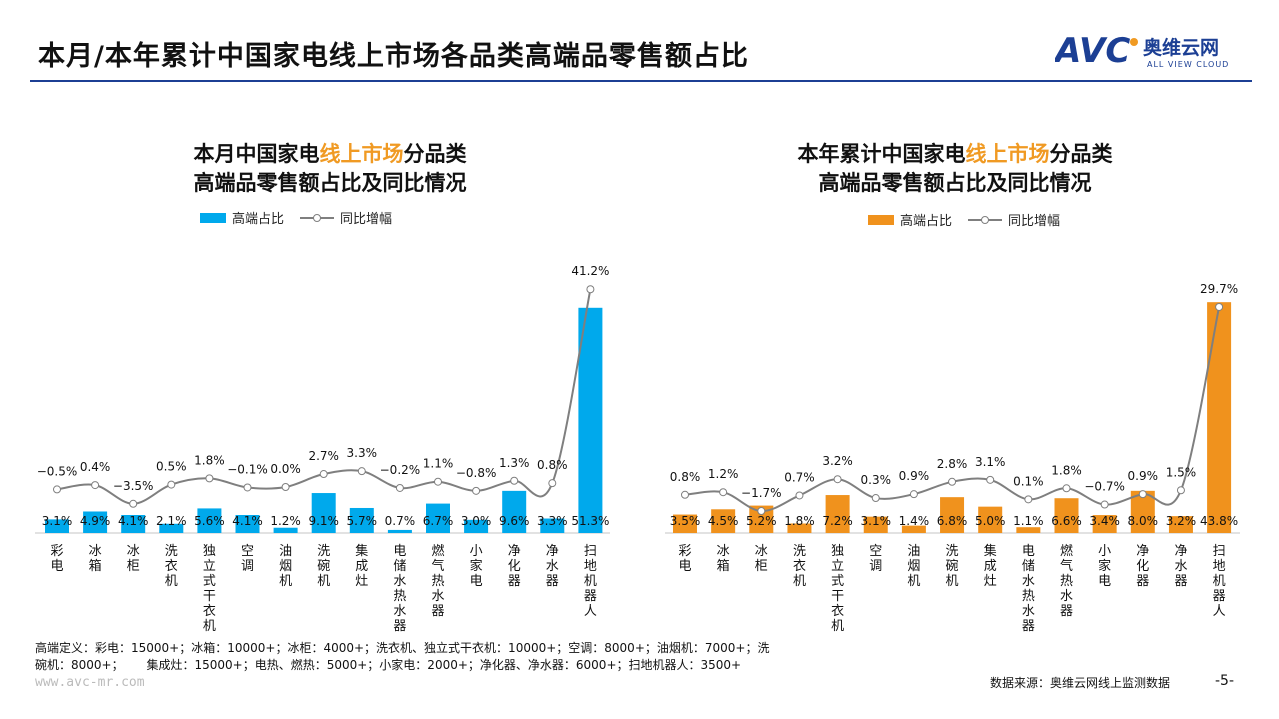 The image size is (1279, 719). I want to click on bar-label: 43.8%, so click(1219, 521).